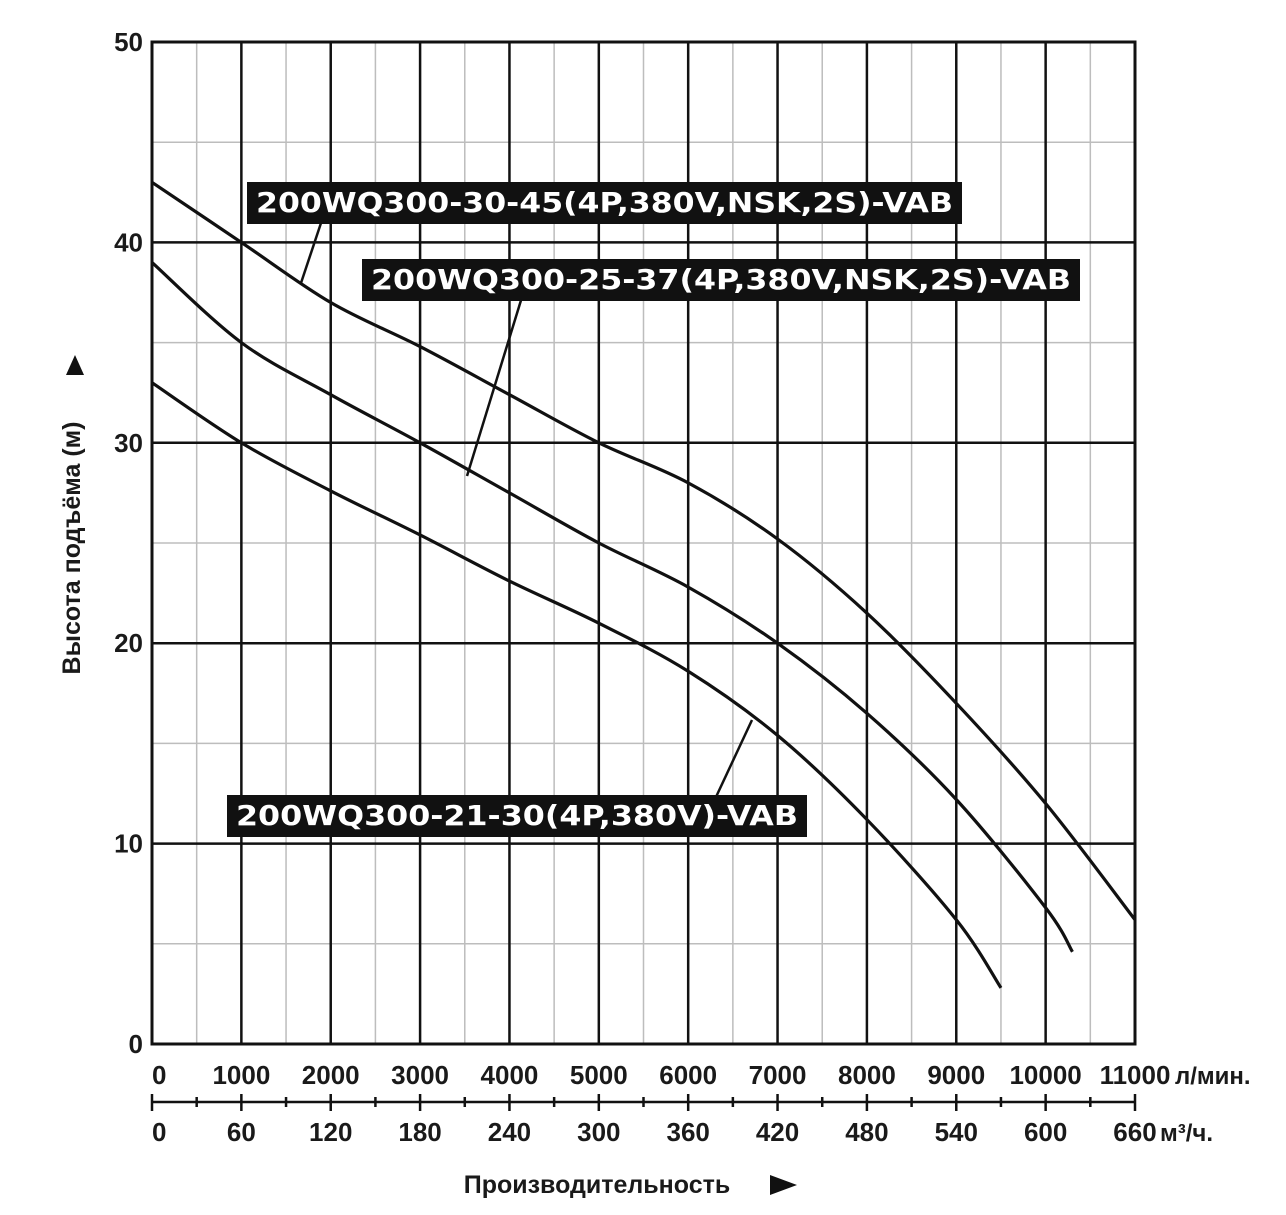 Image resolution: width=1286 pixels, height=1215 pixels. I want to click on x-tick-label-secondary: 240, so click(509, 1132).